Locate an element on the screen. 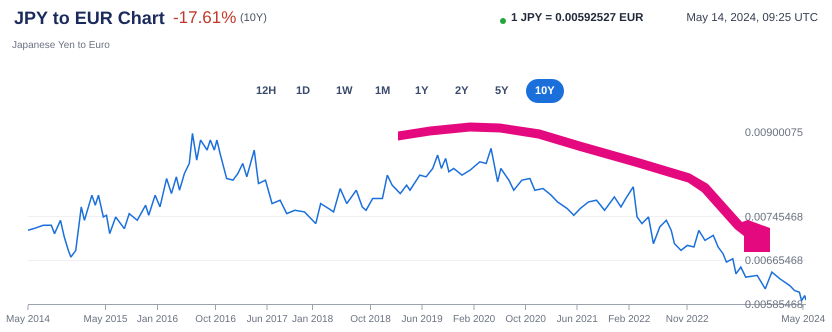 The height and width of the screenshot is (332, 832). chart-title: JPY to EUR Chart is located at coordinates (89, 18).